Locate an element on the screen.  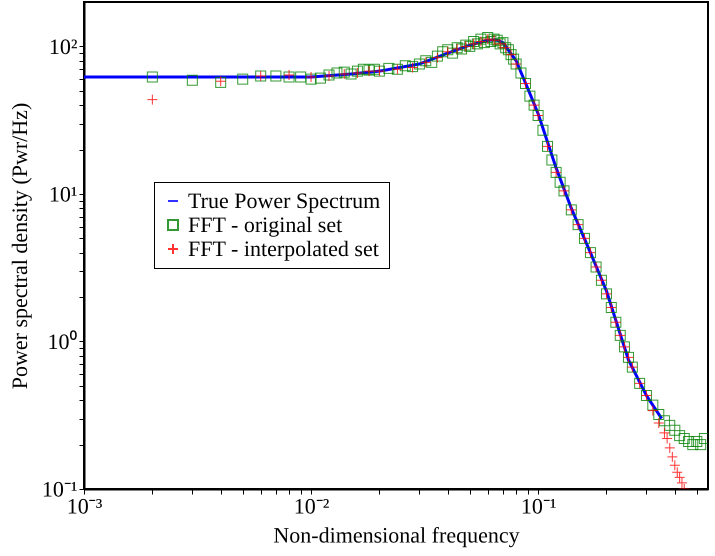
legend-label: FFT - original set is located at coordinates (265, 224).